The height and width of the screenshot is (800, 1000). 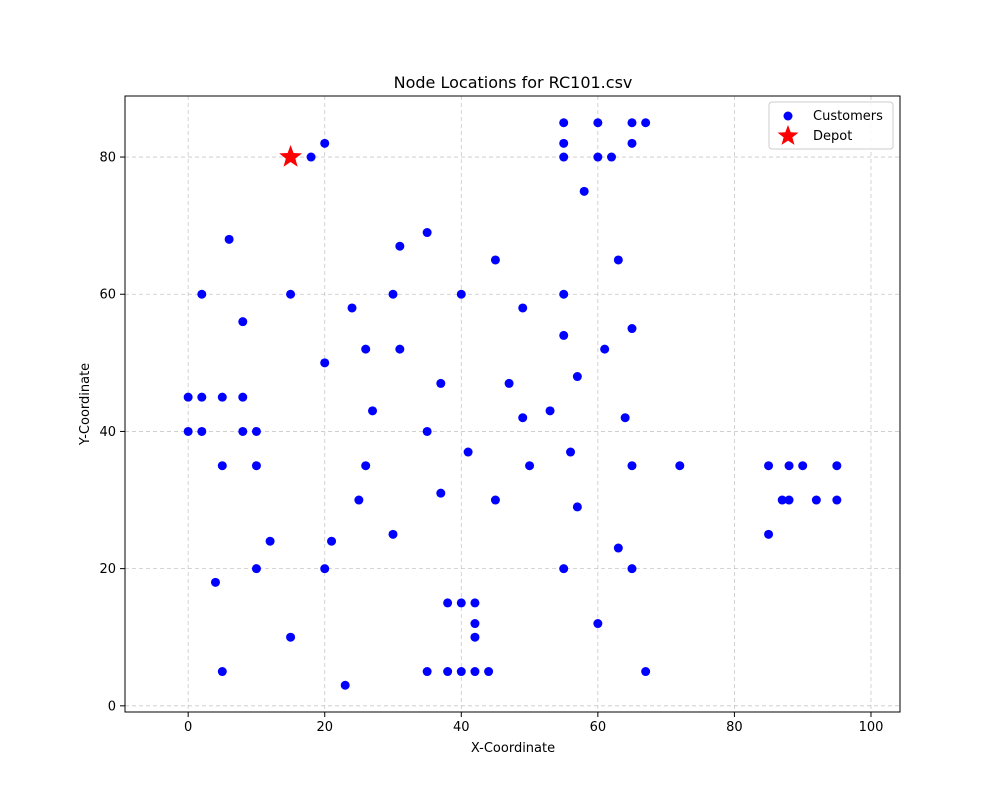 I want to click on legend-box, so click(x=831, y=125).